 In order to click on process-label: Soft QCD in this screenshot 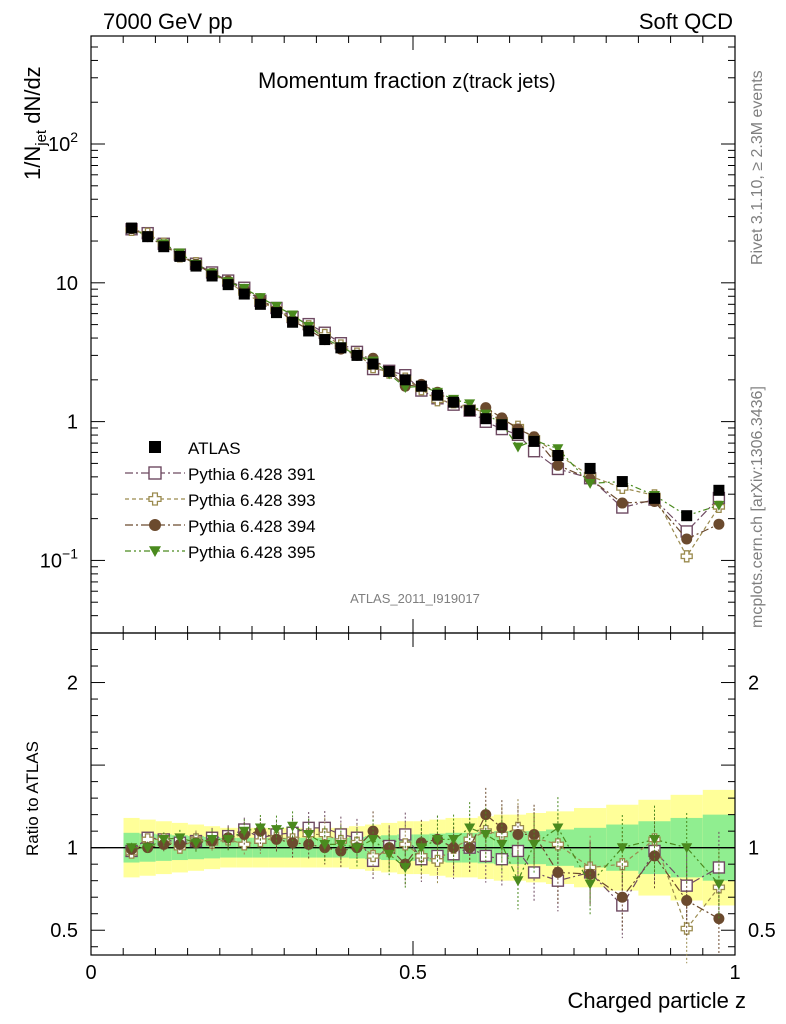, I will do `click(686, 21)`.